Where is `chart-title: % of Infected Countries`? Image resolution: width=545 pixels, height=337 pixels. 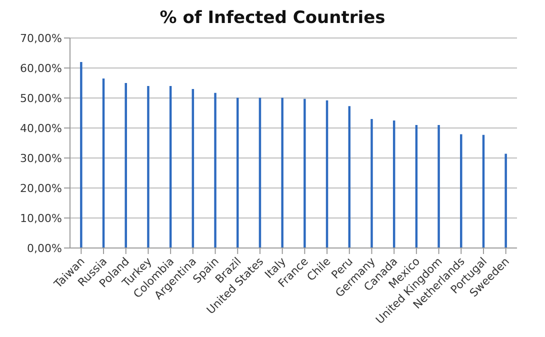
chart-title: % of Infected Countries is located at coordinates (272, 18).